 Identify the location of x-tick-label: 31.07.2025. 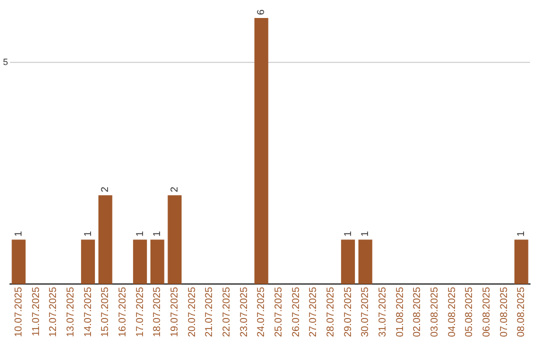
(382, 312).